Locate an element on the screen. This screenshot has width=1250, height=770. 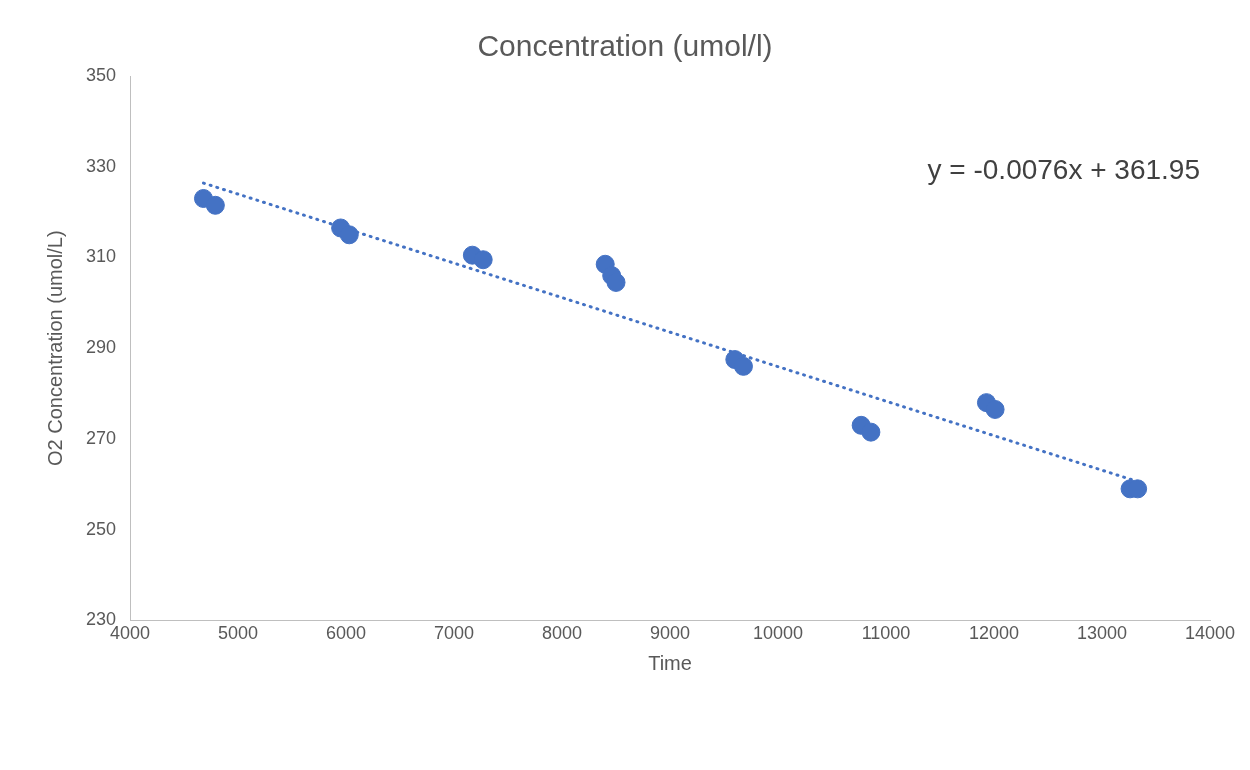
x-tick-label: 10000 is located at coordinates (778, 633).